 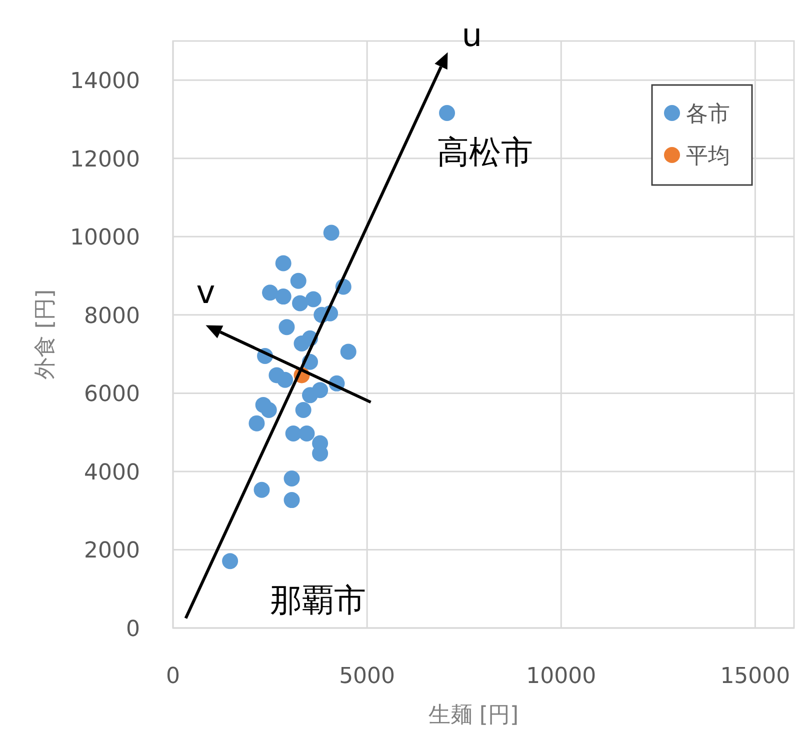 I want to click on x-tick-label: 0, so click(x=173, y=676).